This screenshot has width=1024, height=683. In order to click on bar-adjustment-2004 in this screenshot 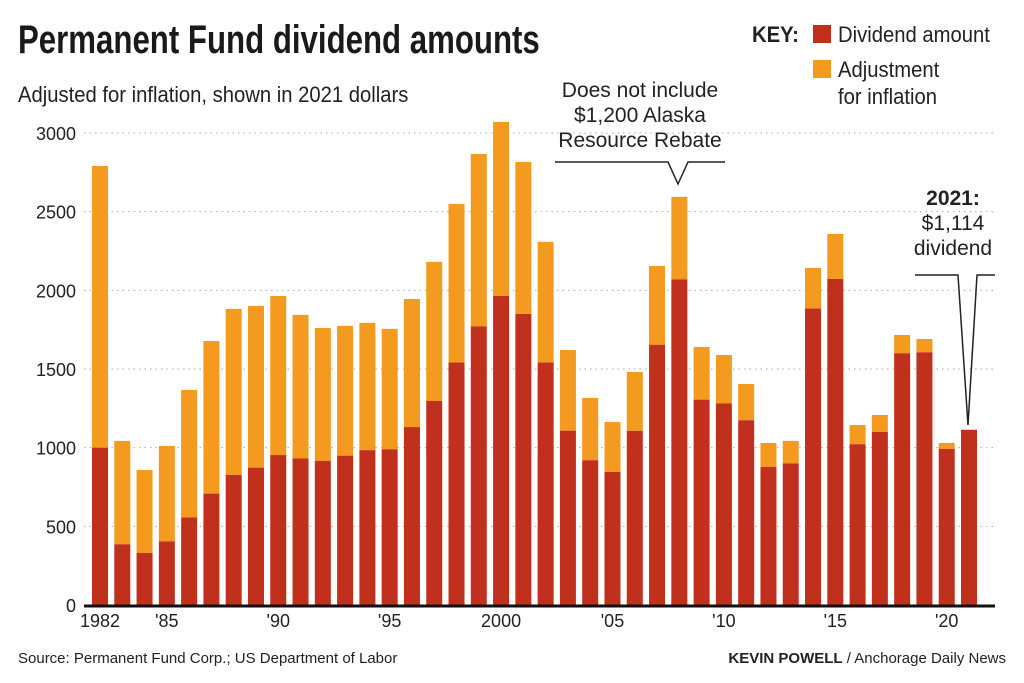, I will do `click(590, 429)`.